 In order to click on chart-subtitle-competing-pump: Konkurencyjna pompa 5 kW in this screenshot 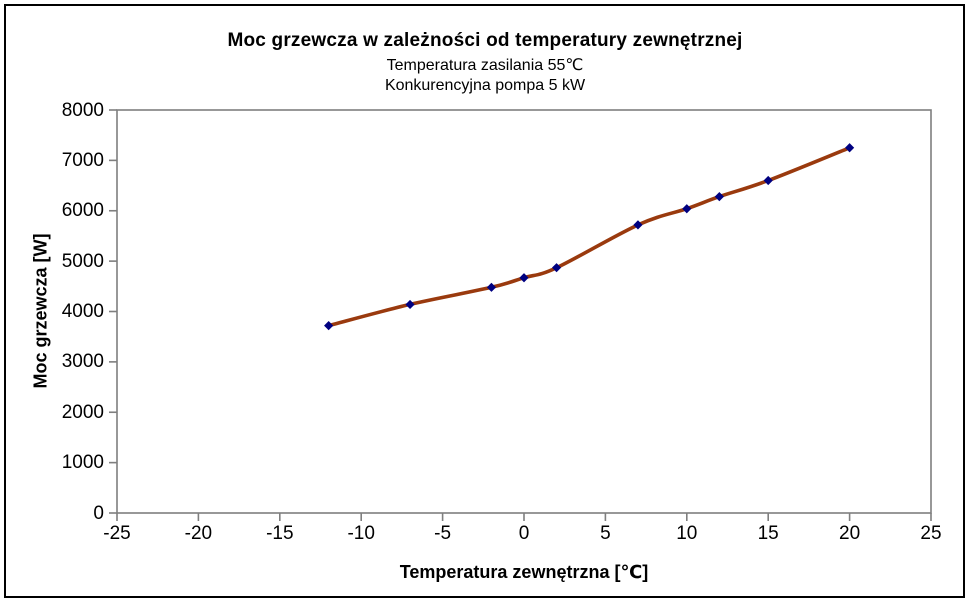, I will do `click(485, 85)`.